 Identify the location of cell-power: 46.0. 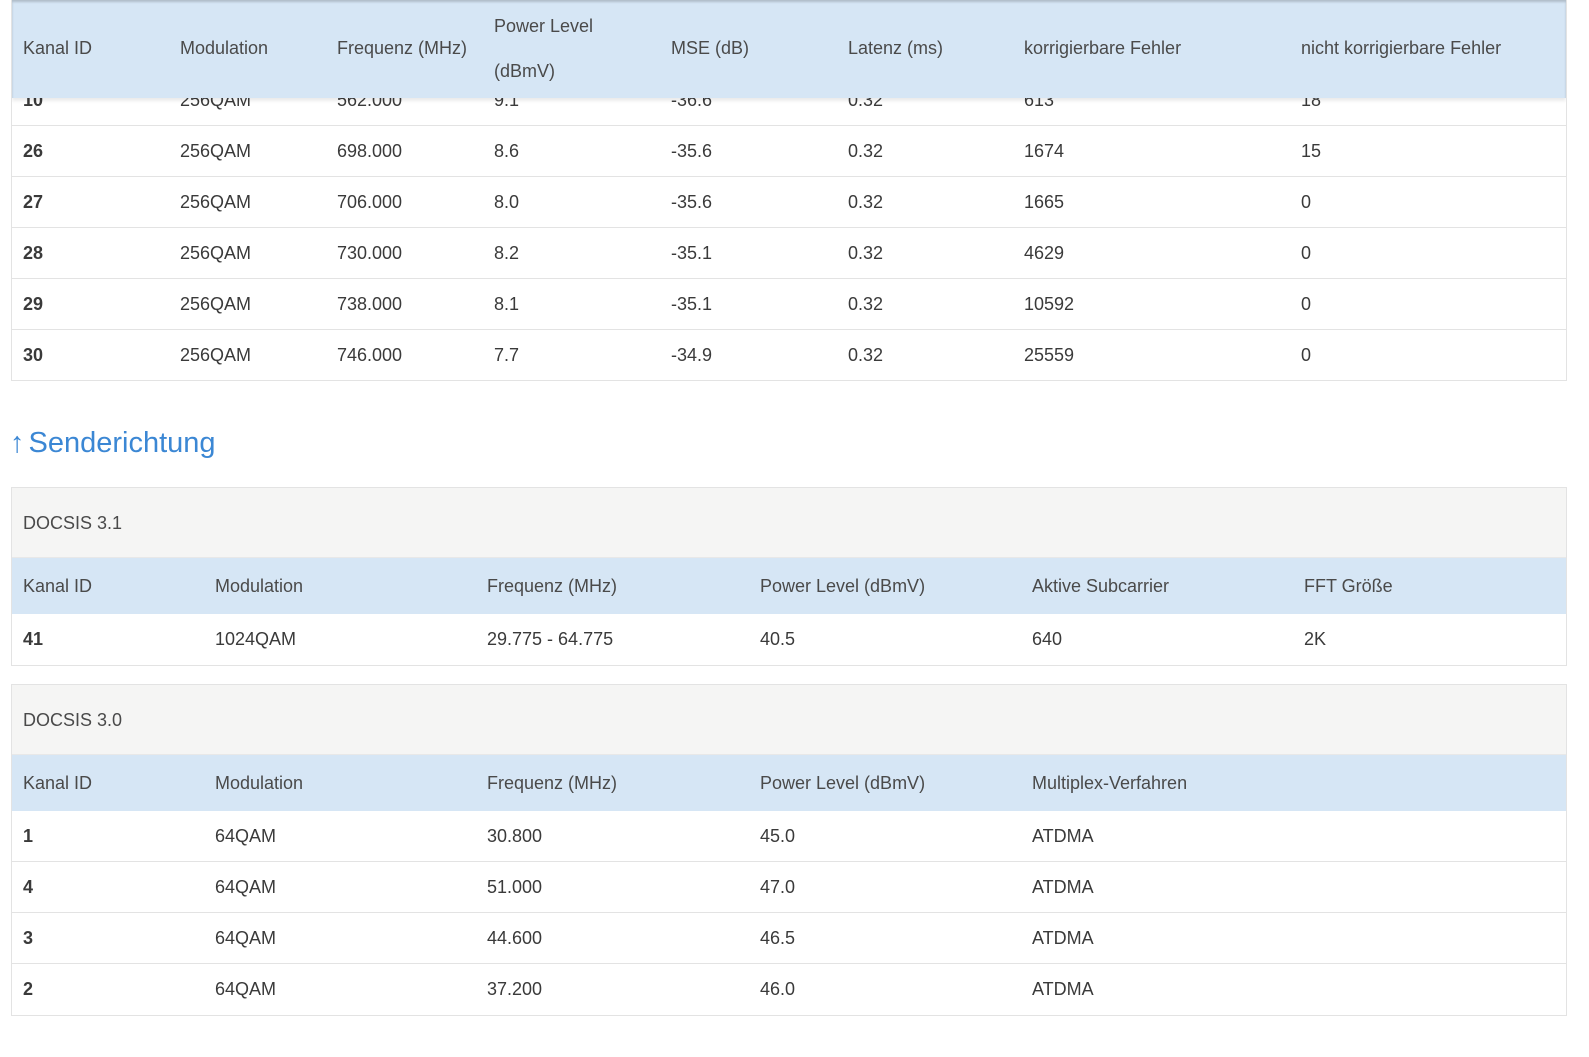
(778, 989).